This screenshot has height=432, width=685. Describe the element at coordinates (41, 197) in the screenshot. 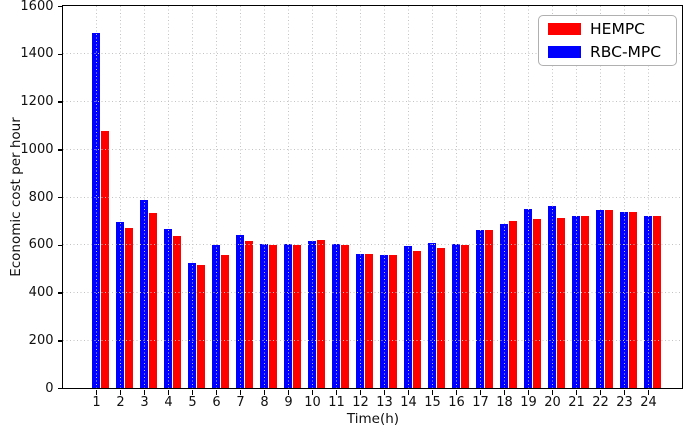

I see `y-tick-label: 800` at that location.